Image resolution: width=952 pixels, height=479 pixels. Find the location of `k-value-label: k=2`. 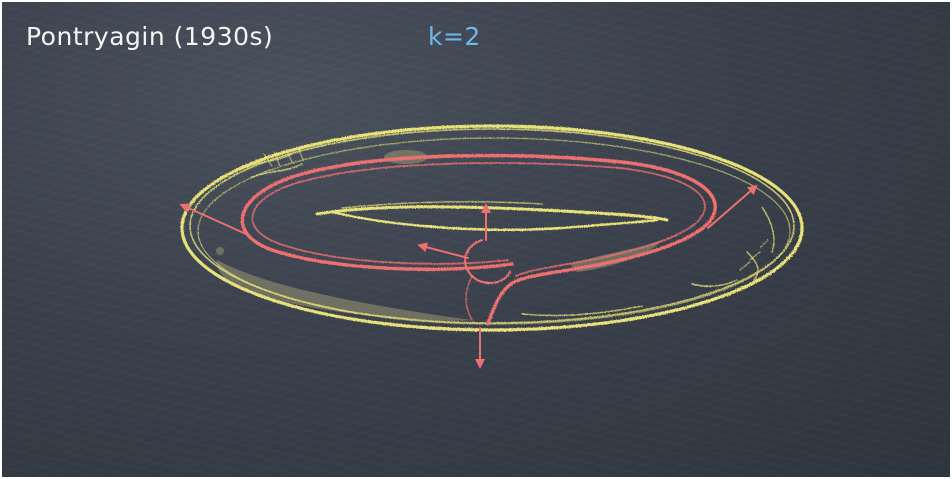

k-value-label: k=2 is located at coordinates (454, 36).